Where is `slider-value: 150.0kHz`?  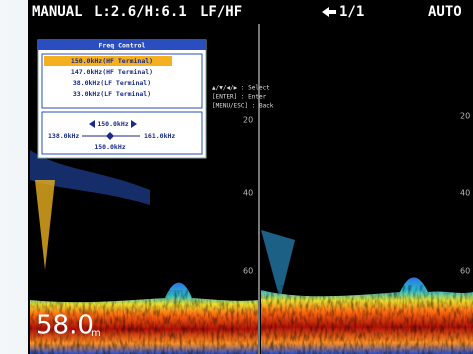
slider-value: 150.0kHz is located at coordinates (112, 124).